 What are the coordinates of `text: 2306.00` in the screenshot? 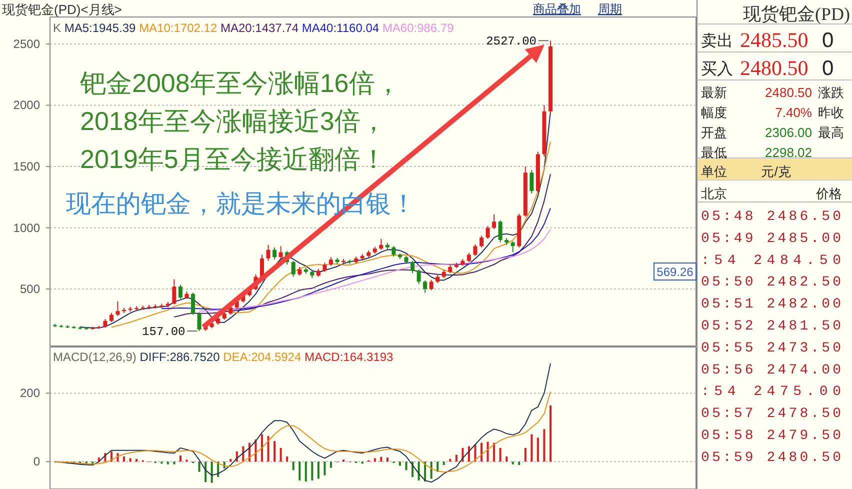 It's located at (788, 132).